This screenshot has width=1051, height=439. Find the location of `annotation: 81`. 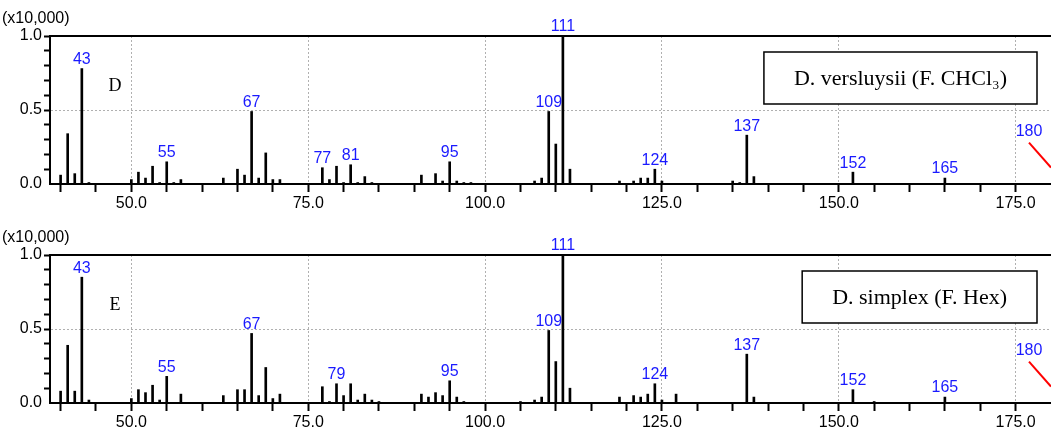

annotation: 81 is located at coordinates (350, 155).